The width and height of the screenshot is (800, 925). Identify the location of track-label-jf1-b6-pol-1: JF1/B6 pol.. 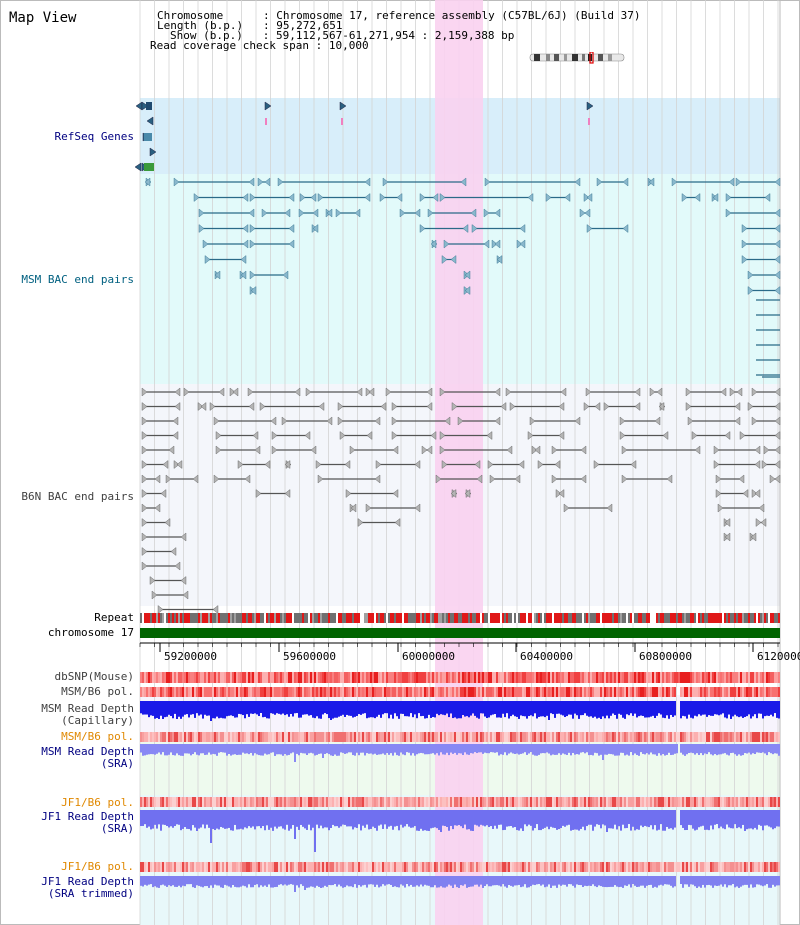
(97, 802).